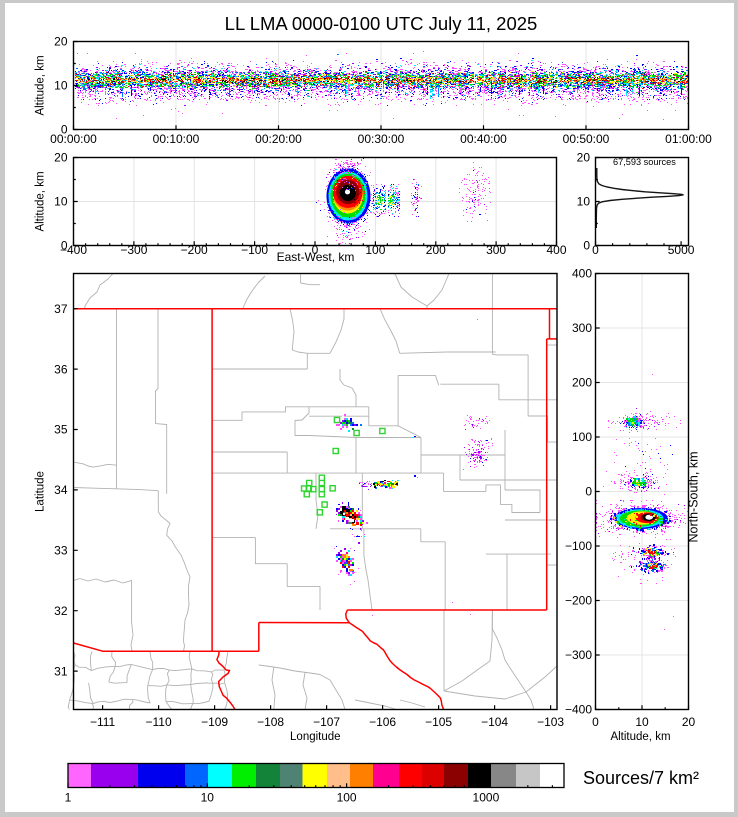 This screenshot has height=817, width=738. What do you see at coordinates (61, 611) in the screenshot?
I see `svg-text: 32` at bounding box center [61, 611].